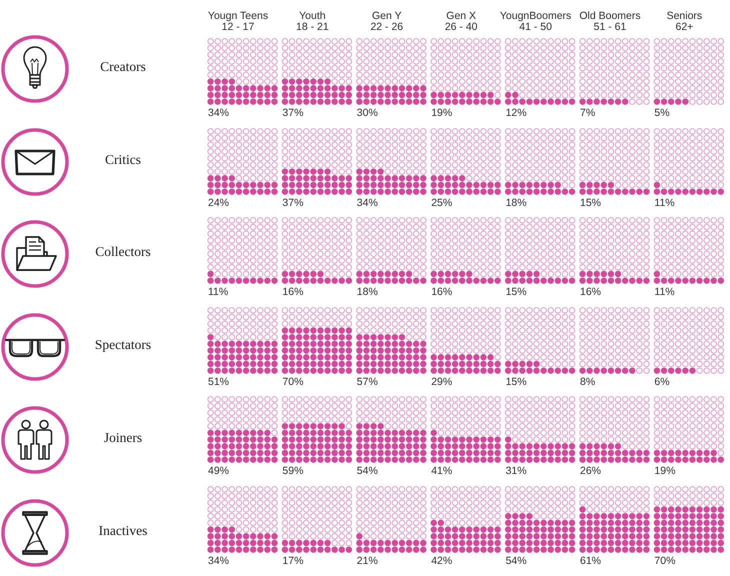 The width and height of the screenshot is (730, 576). Describe the element at coordinates (441, 561) in the screenshot. I see `data-label: 42%` at that location.